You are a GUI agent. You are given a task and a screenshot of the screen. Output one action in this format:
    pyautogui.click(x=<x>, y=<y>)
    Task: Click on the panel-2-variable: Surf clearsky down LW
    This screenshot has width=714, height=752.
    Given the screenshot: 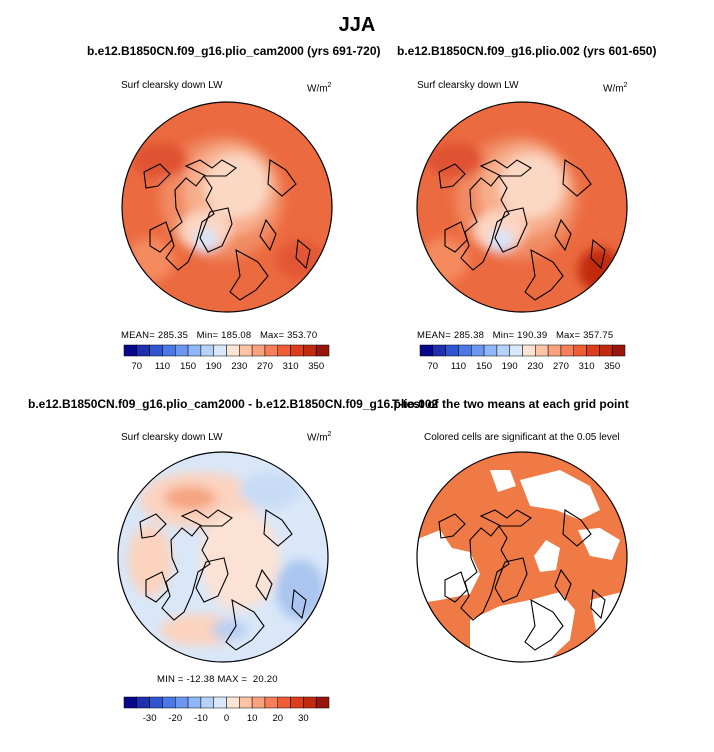 What is the action you would take?
    pyautogui.click(x=468, y=85)
    